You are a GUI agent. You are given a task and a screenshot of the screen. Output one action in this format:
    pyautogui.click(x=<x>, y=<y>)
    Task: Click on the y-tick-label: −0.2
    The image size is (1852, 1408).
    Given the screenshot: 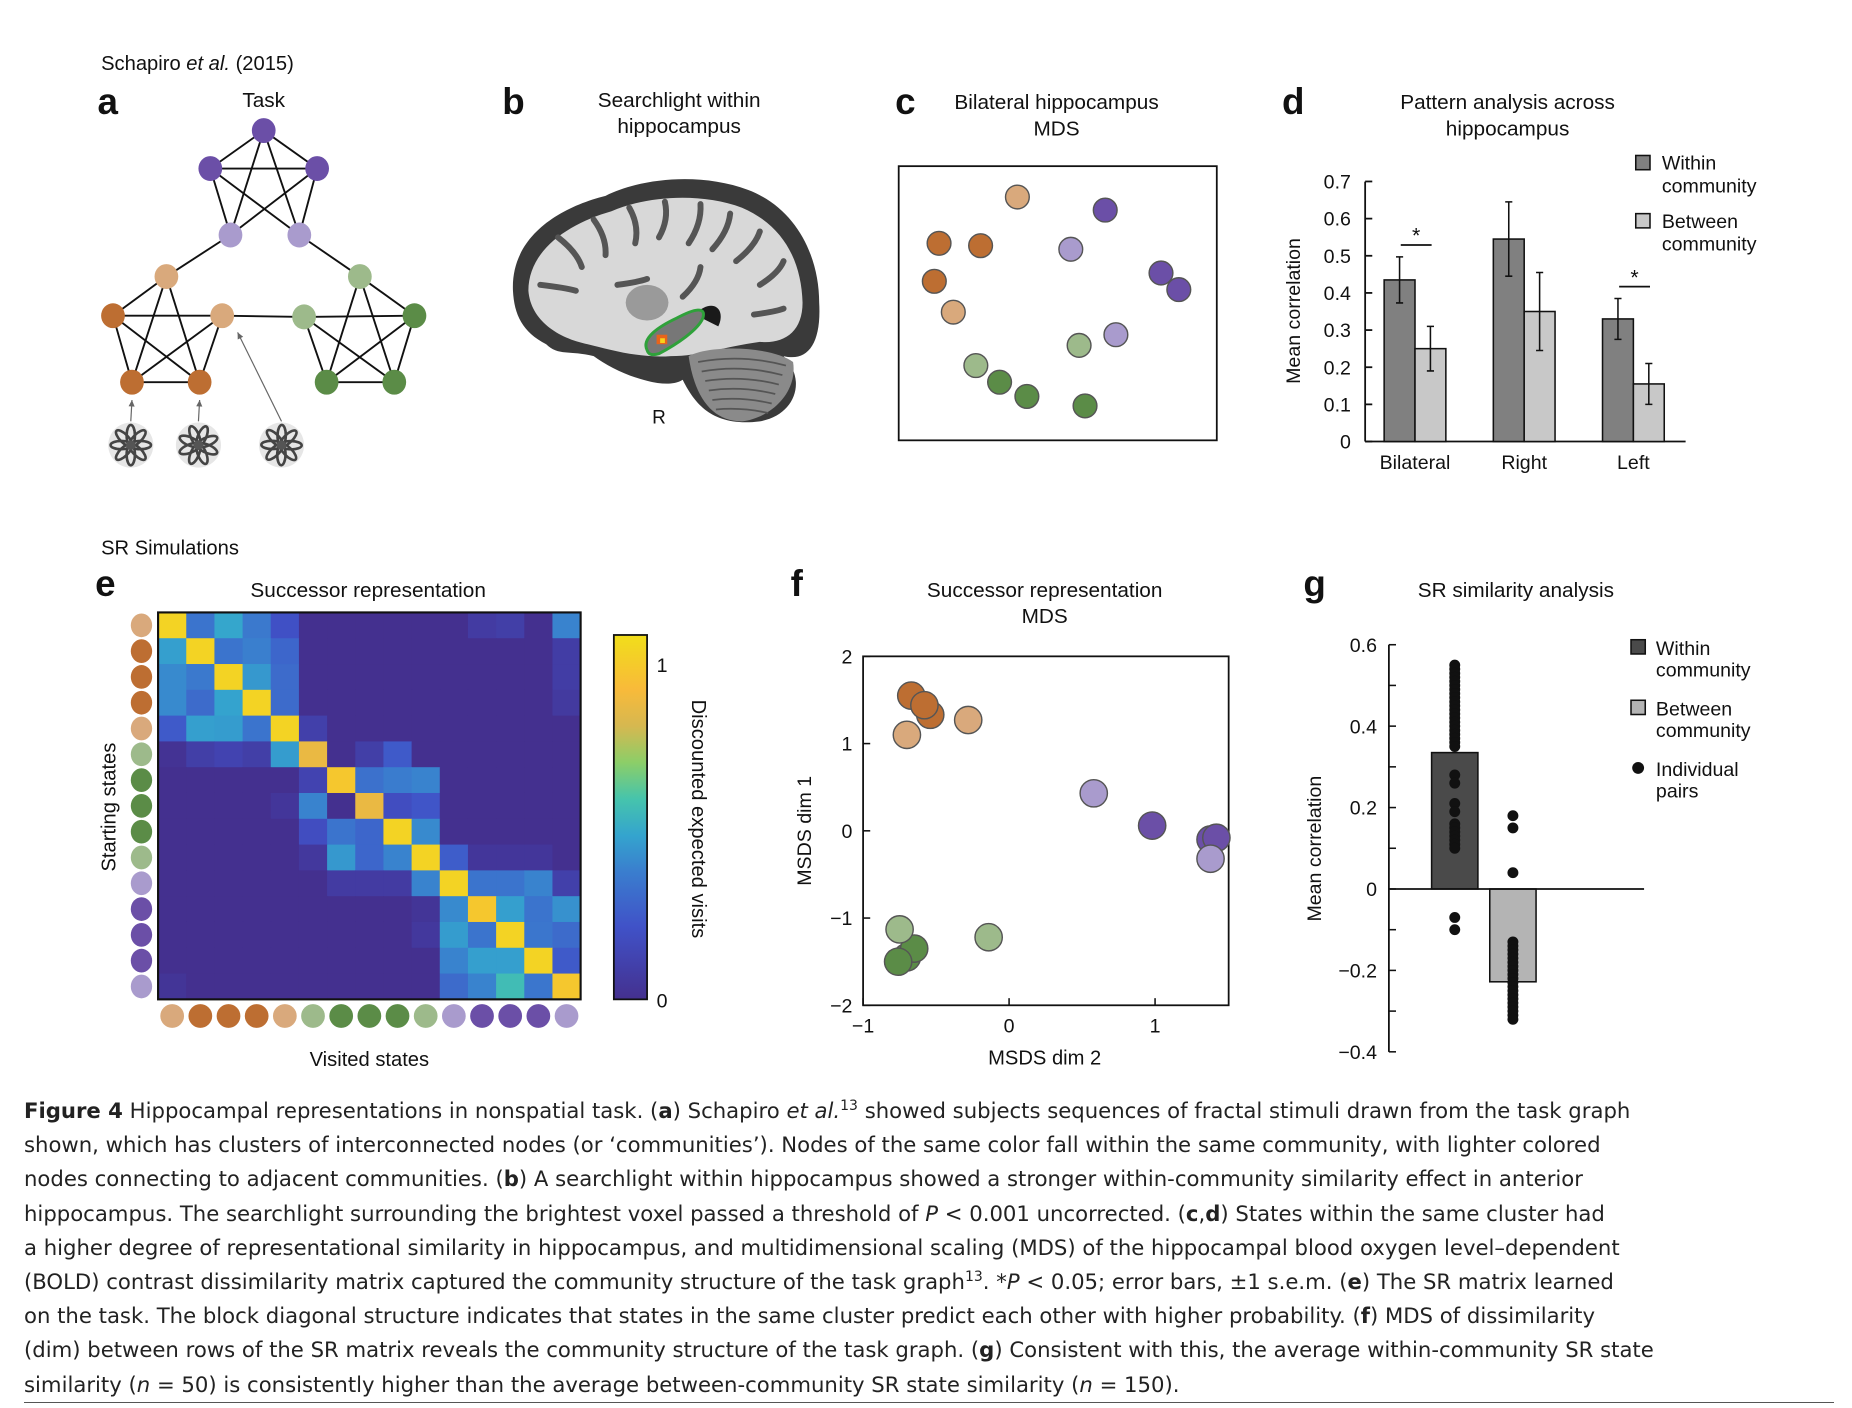 What is the action you would take?
    pyautogui.click(x=1357, y=972)
    